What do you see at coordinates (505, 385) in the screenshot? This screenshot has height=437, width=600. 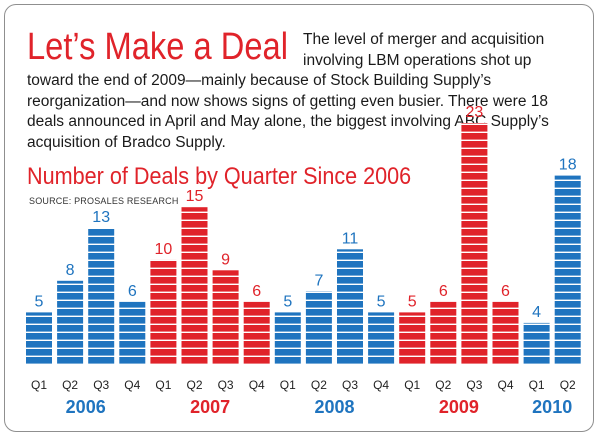 I see `quarter-label-2009-q4: Q4` at bounding box center [505, 385].